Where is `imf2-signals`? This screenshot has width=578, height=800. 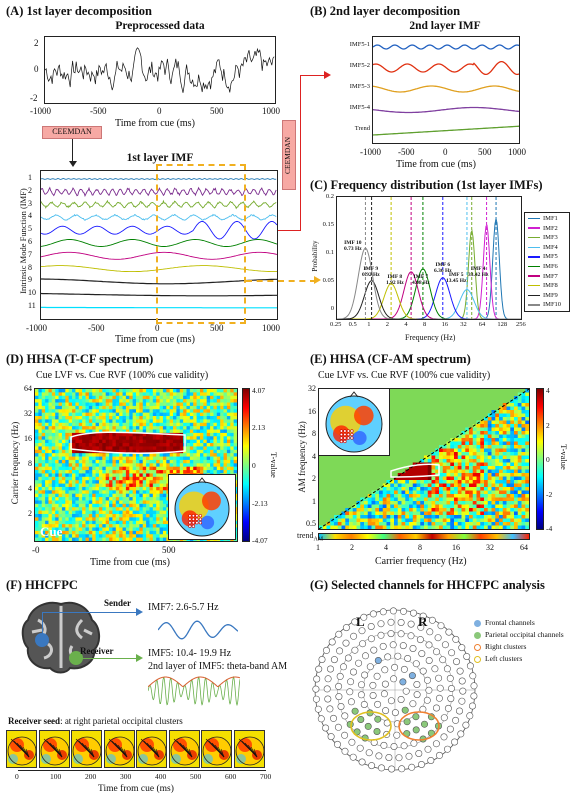 imf2-signals is located at coordinates (446, 90).